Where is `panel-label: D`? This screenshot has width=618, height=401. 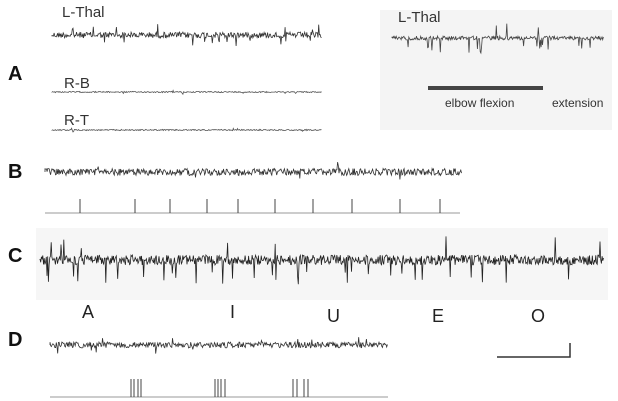 panel-label: D is located at coordinates (15, 340).